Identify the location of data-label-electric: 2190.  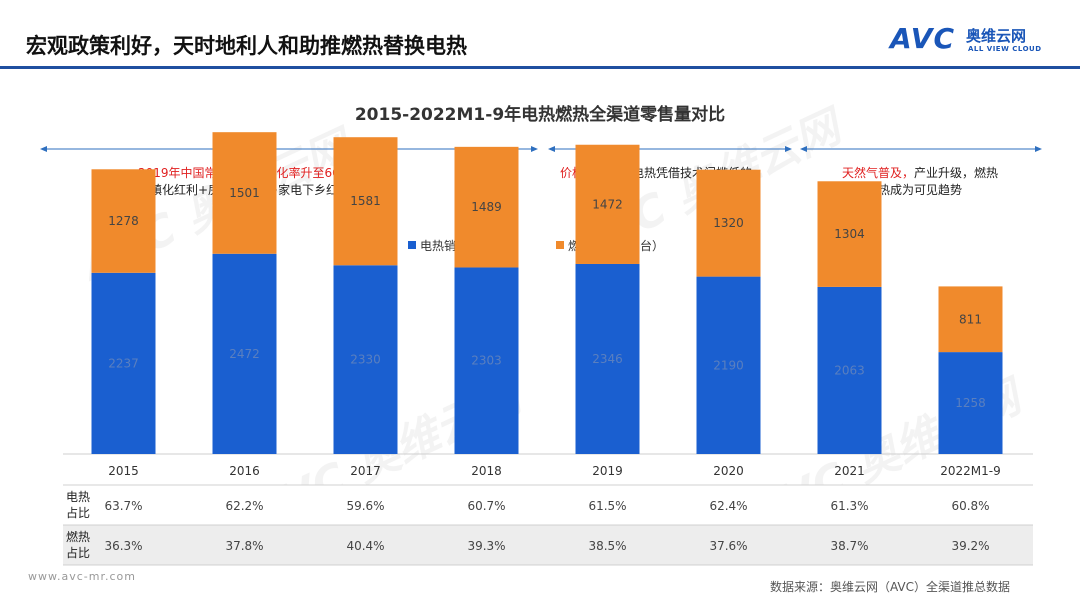
(728, 365).